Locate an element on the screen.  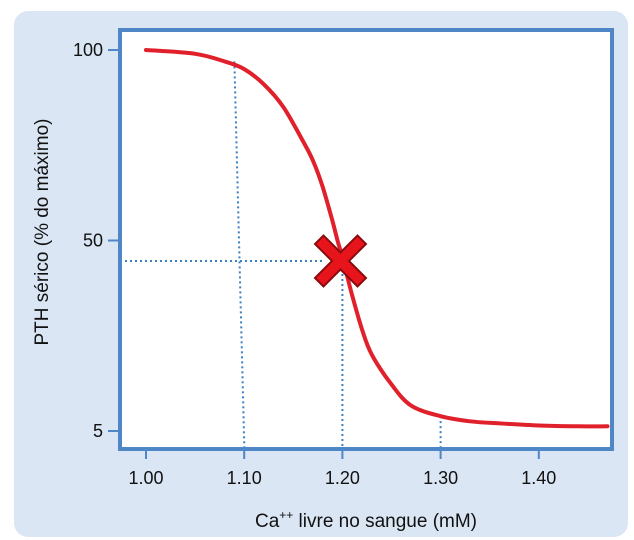
x-axis-label: Ca++ livre no sangue (mM) is located at coordinates (366, 520).